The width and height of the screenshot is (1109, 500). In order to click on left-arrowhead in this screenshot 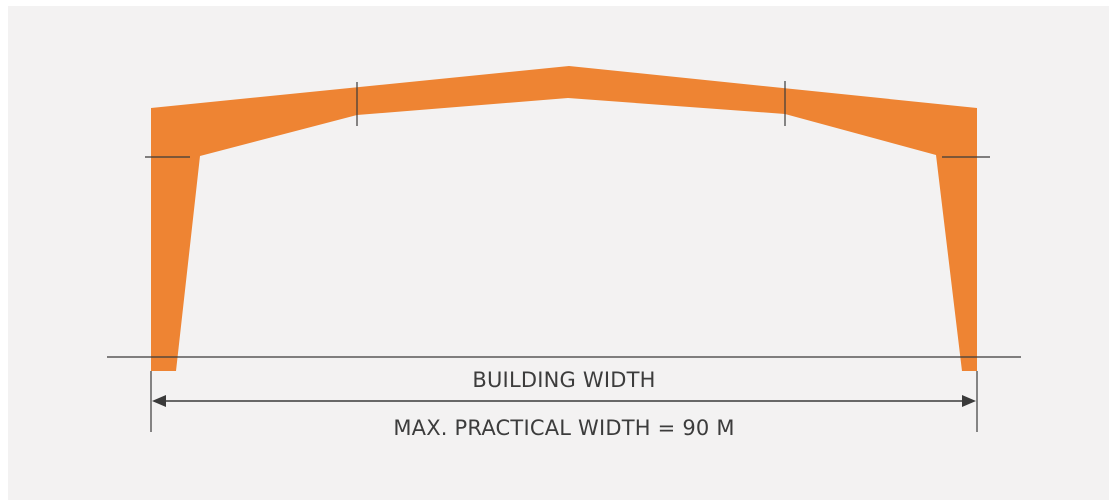, I will do `click(159, 401)`.